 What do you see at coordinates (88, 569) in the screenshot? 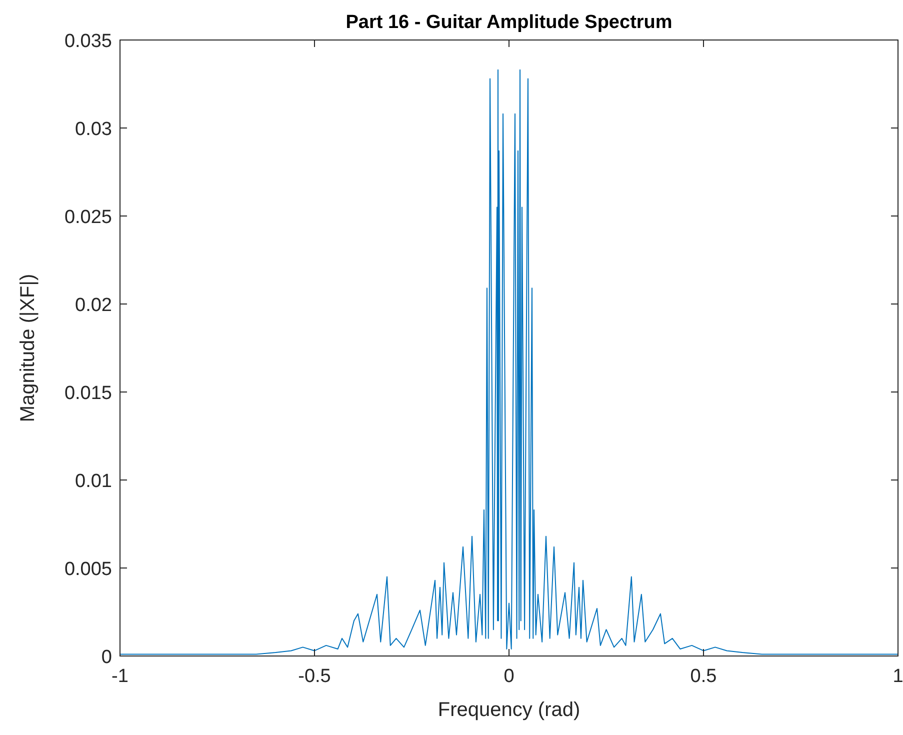
I see `y-tick-label: 0.005` at bounding box center [88, 569].